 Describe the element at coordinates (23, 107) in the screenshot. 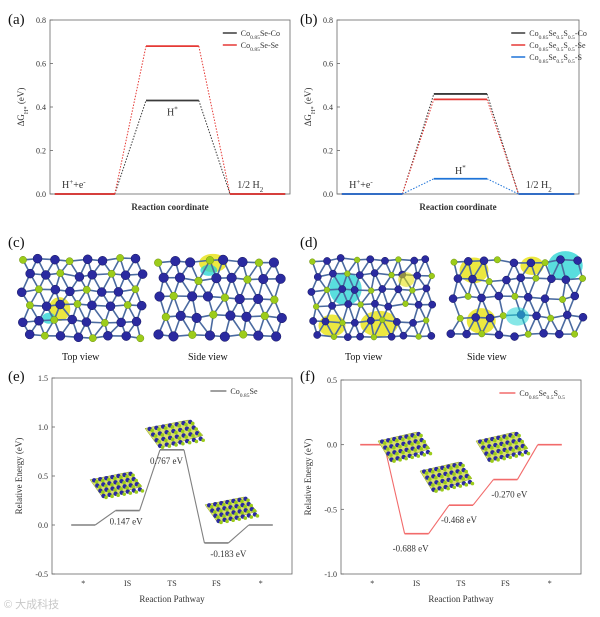

I see `y-axis-title: ΔGH* (eV)` at that location.